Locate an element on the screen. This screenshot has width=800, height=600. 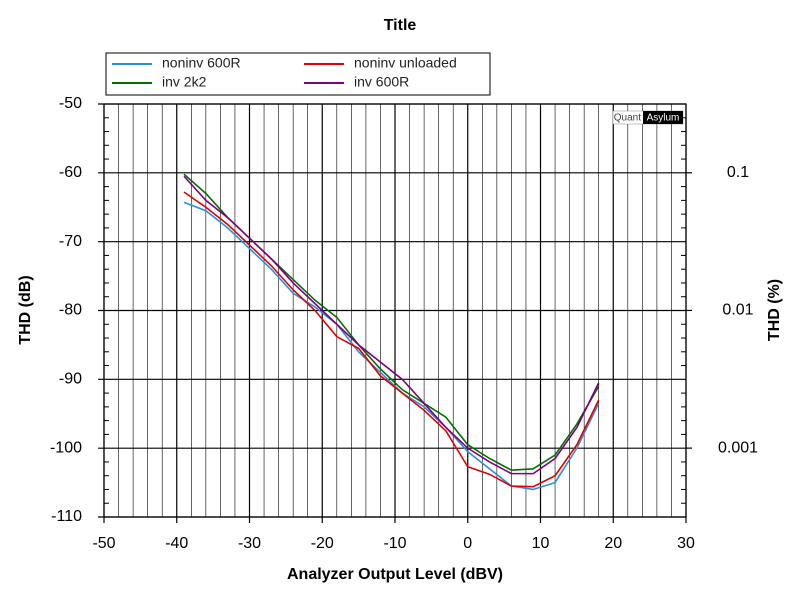
y2-tick-label: 0.1 is located at coordinates (738, 172).